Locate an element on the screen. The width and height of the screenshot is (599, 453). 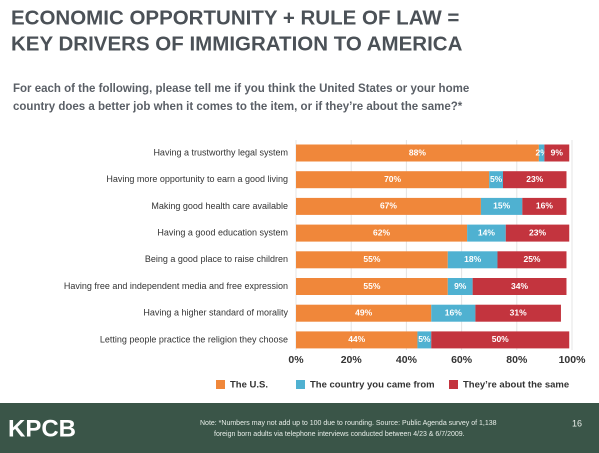
x-tick-label: 20% is located at coordinates (352, 360).